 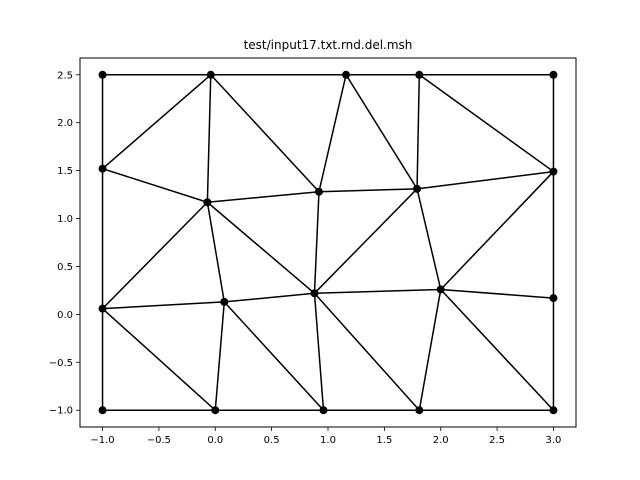 I want to click on x-tick-label: 3.0, so click(x=554, y=440).